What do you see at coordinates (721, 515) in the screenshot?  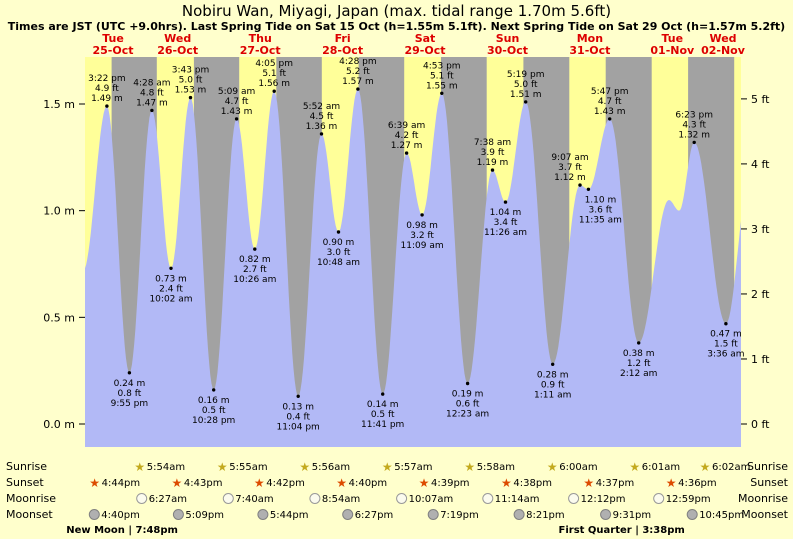 I see `moonset-time: 10:45pm` at bounding box center [721, 515].